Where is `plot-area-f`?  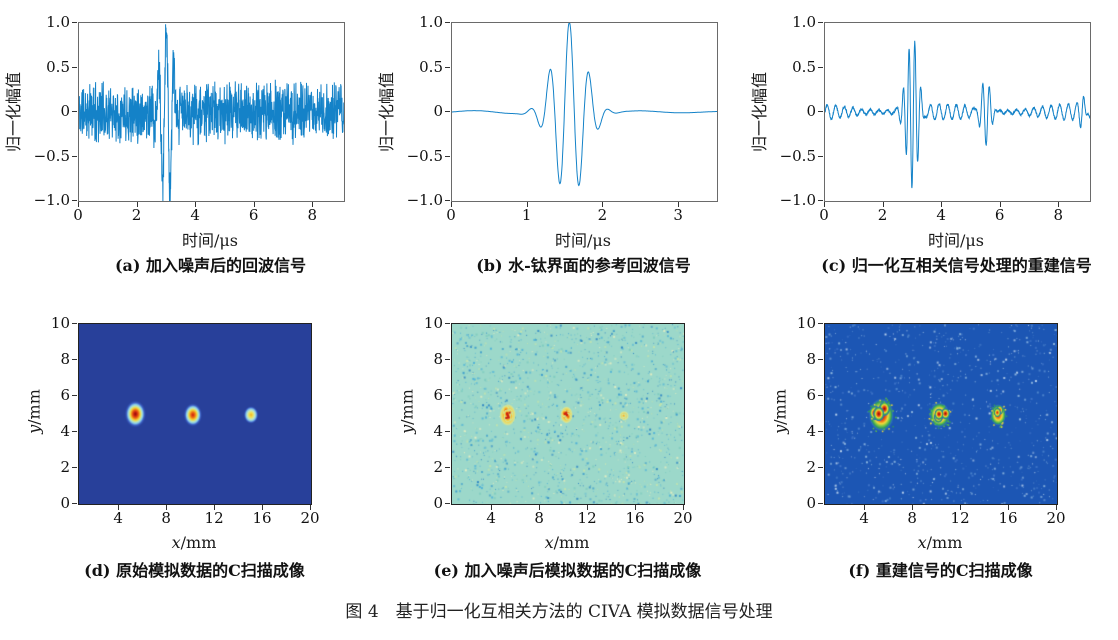
plot-area-f is located at coordinates (941, 414).